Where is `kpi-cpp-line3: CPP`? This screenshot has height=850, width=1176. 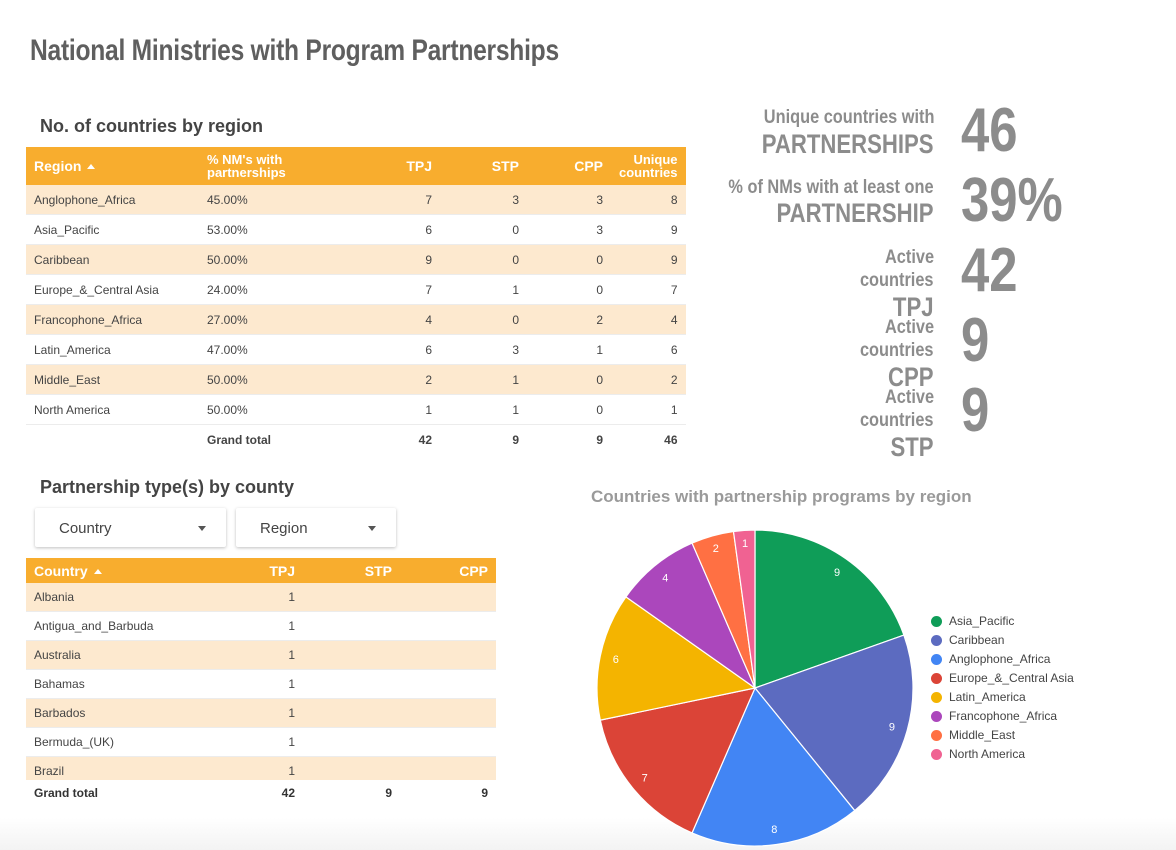 kpi-cpp-line3: CPP is located at coordinates (911, 377).